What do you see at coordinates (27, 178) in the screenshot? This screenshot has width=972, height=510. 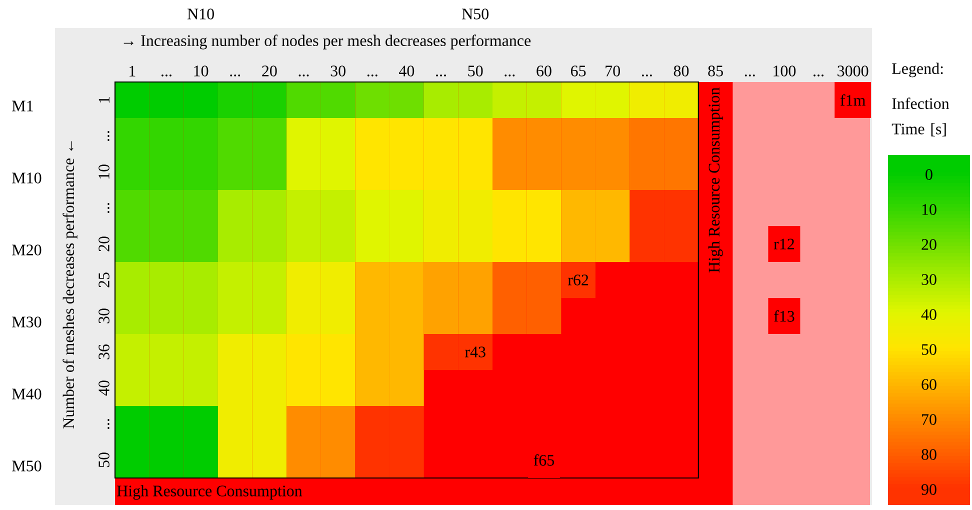 I see `y2-tick-label: M10` at bounding box center [27, 178].